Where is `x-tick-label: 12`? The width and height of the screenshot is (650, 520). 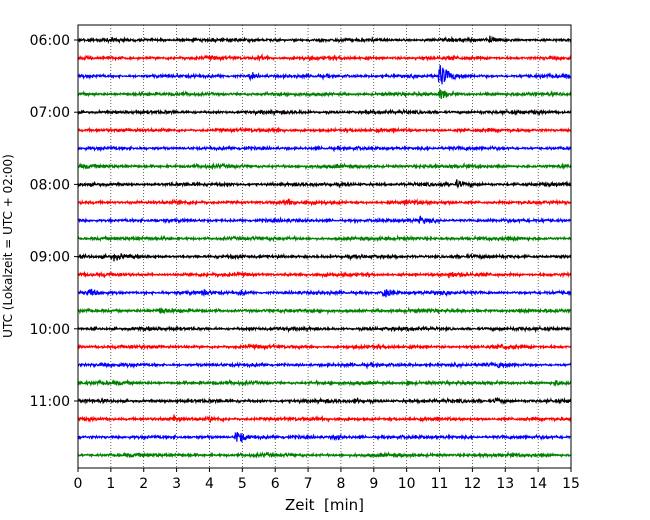
x-tick-label: 12 is located at coordinates (472, 484).